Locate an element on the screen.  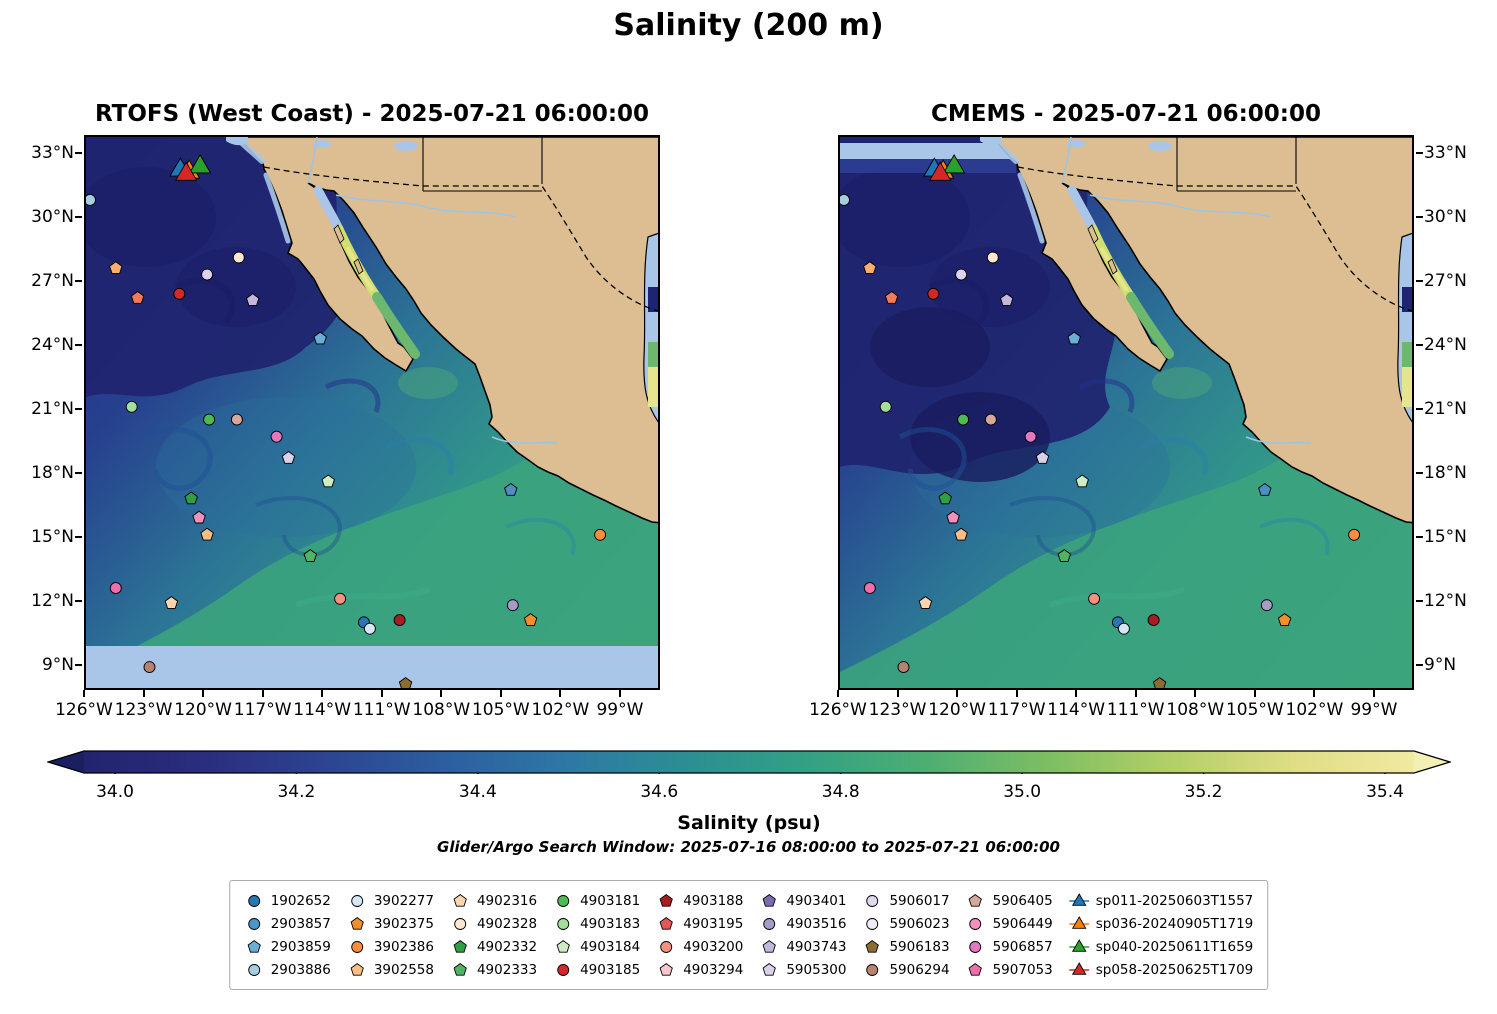
lat-tick-label: 27°N is located at coordinates (52, 281).